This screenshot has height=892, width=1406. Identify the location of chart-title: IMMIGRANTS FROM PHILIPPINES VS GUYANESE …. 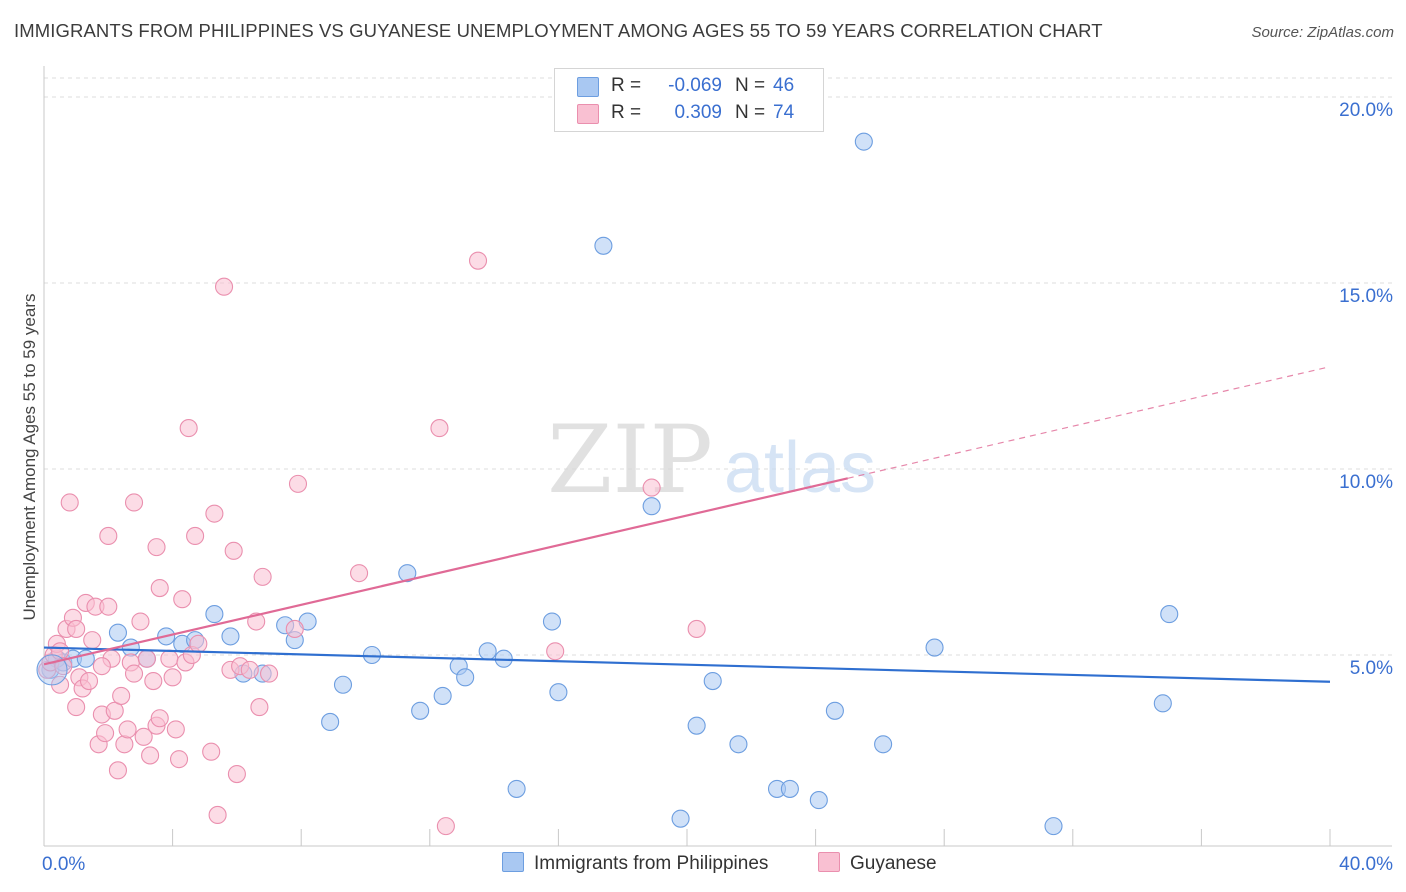
(558, 30).